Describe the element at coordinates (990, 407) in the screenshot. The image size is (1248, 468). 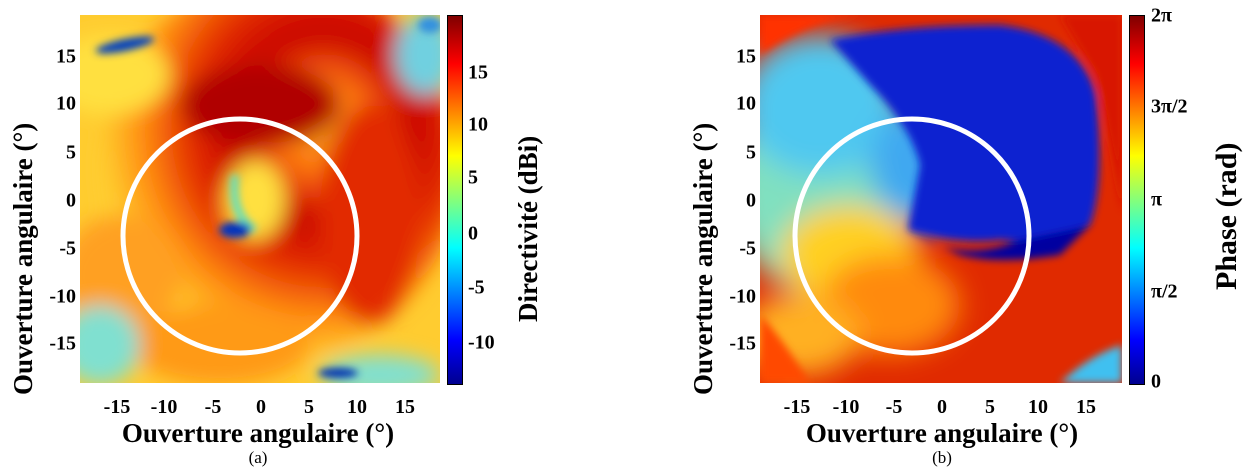
I see `x-tick-b: 5` at that location.